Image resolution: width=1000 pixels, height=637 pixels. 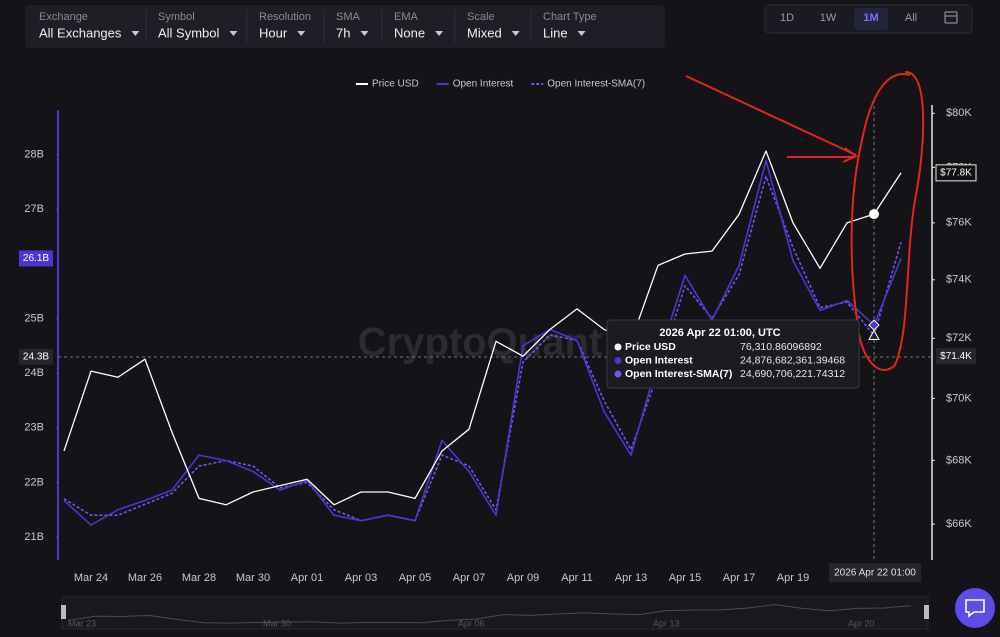 I want to click on tooltip, so click(x=733, y=354).